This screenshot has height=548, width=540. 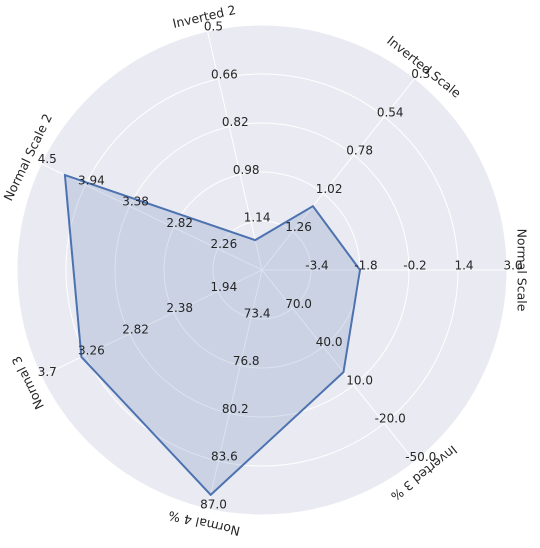 What do you see at coordinates (135, 202) in the screenshot?
I see `tick-label: 3.38` at bounding box center [135, 202].